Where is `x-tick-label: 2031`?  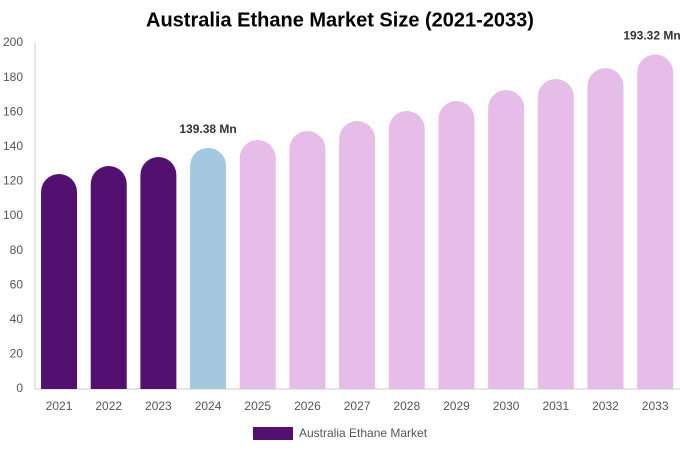
x-tick-label: 2031 is located at coordinates (555, 406).